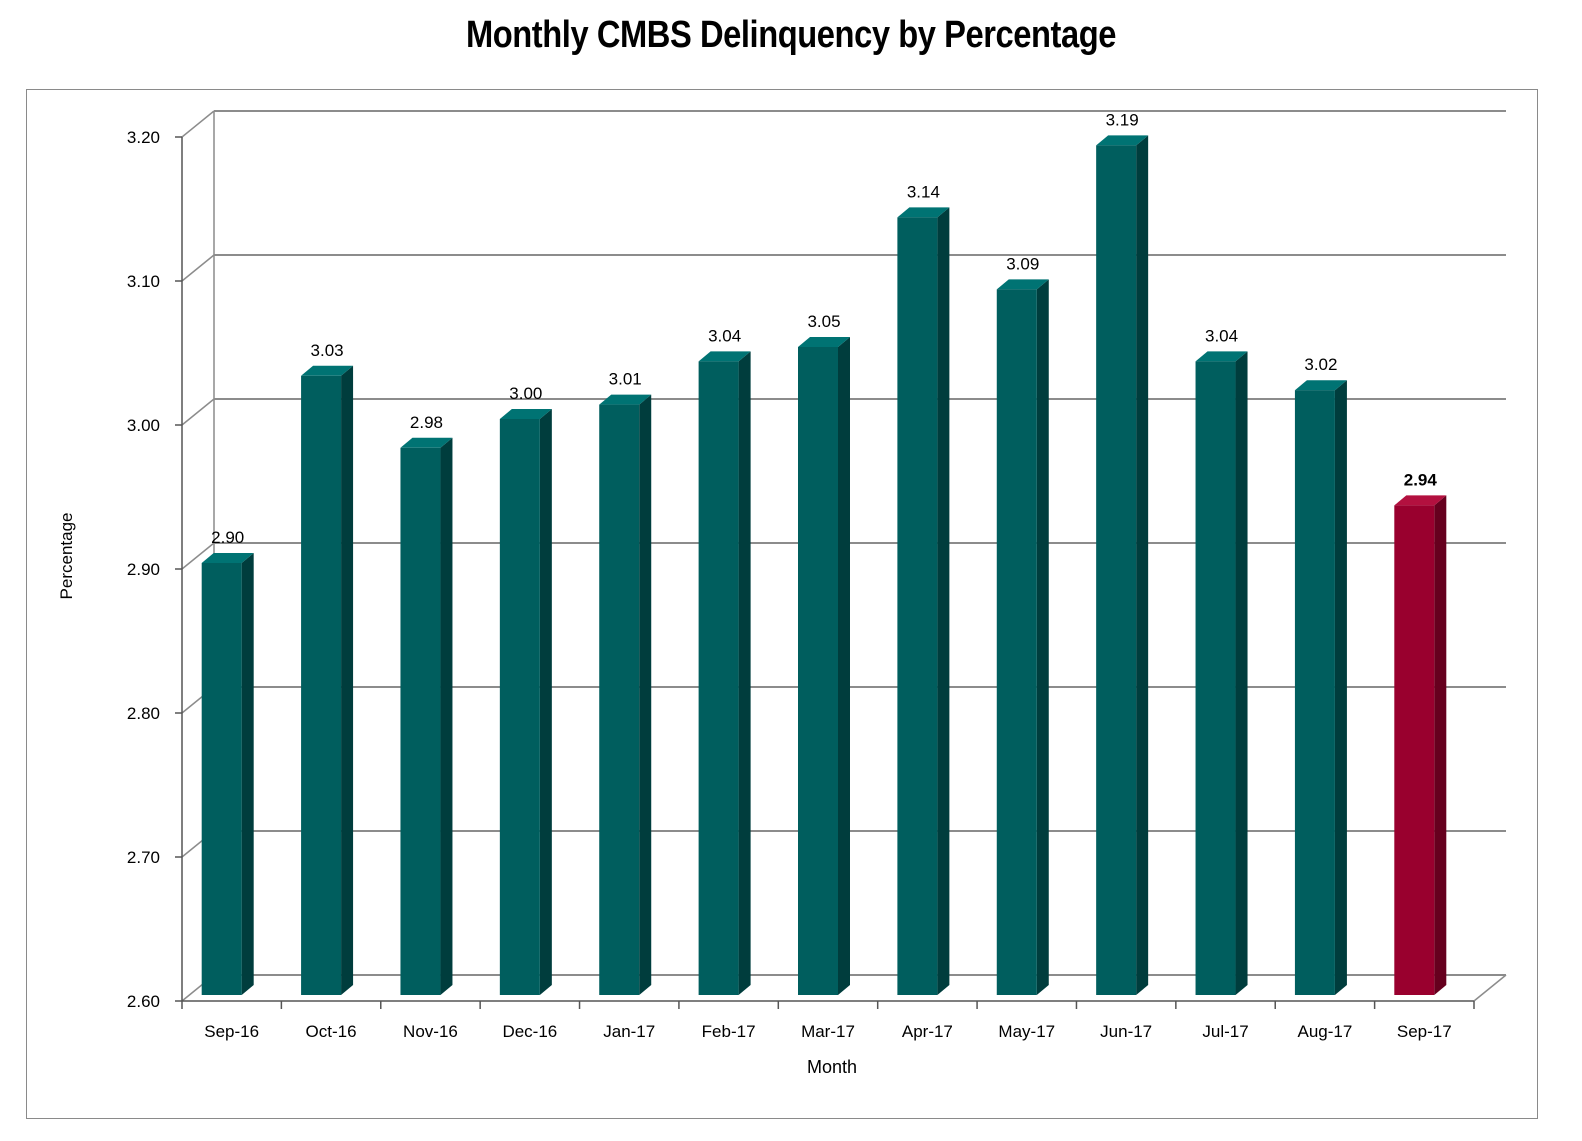 This screenshot has height=1141, width=1582. Describe the element at coordinates (143, 1001) in the screenshot. I see `y-tick-label: 2.60` at that location.